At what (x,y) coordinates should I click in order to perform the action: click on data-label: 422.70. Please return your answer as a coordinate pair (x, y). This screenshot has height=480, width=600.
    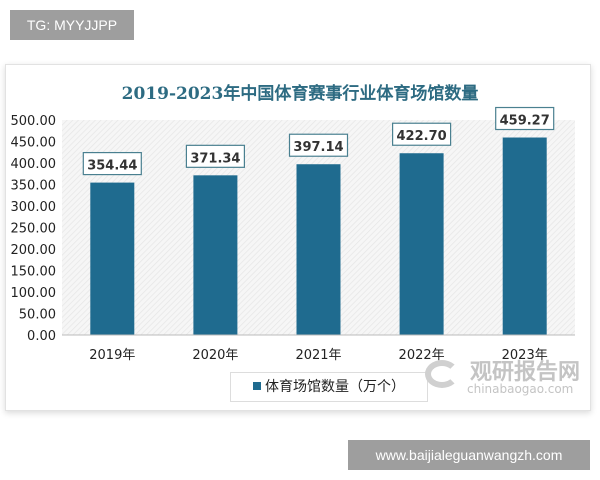
    Looking at the image, I should click on (422, 136).